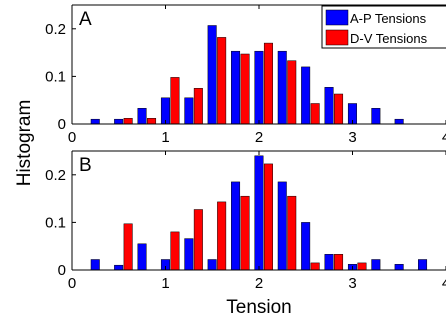 Image resolution: width=446 pixels, height=322 pixels. Describe the element at coordinates (85, 165) in the screenshot. I see `panel-label: B` at that location.